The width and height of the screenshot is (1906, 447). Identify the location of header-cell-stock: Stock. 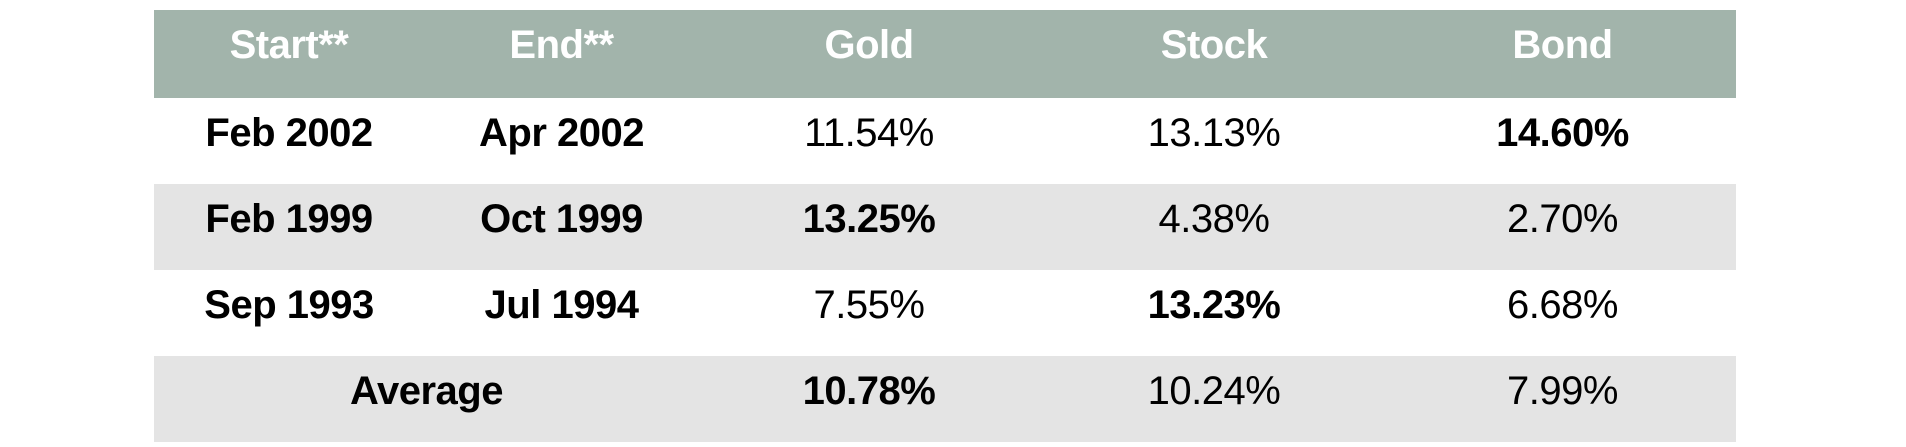
(1214, 54).